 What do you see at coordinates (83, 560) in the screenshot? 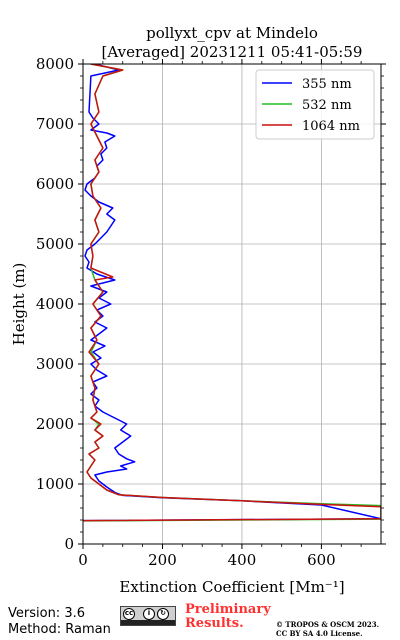
I see `x-tick-label: 0` at bounding box center [83, 560].